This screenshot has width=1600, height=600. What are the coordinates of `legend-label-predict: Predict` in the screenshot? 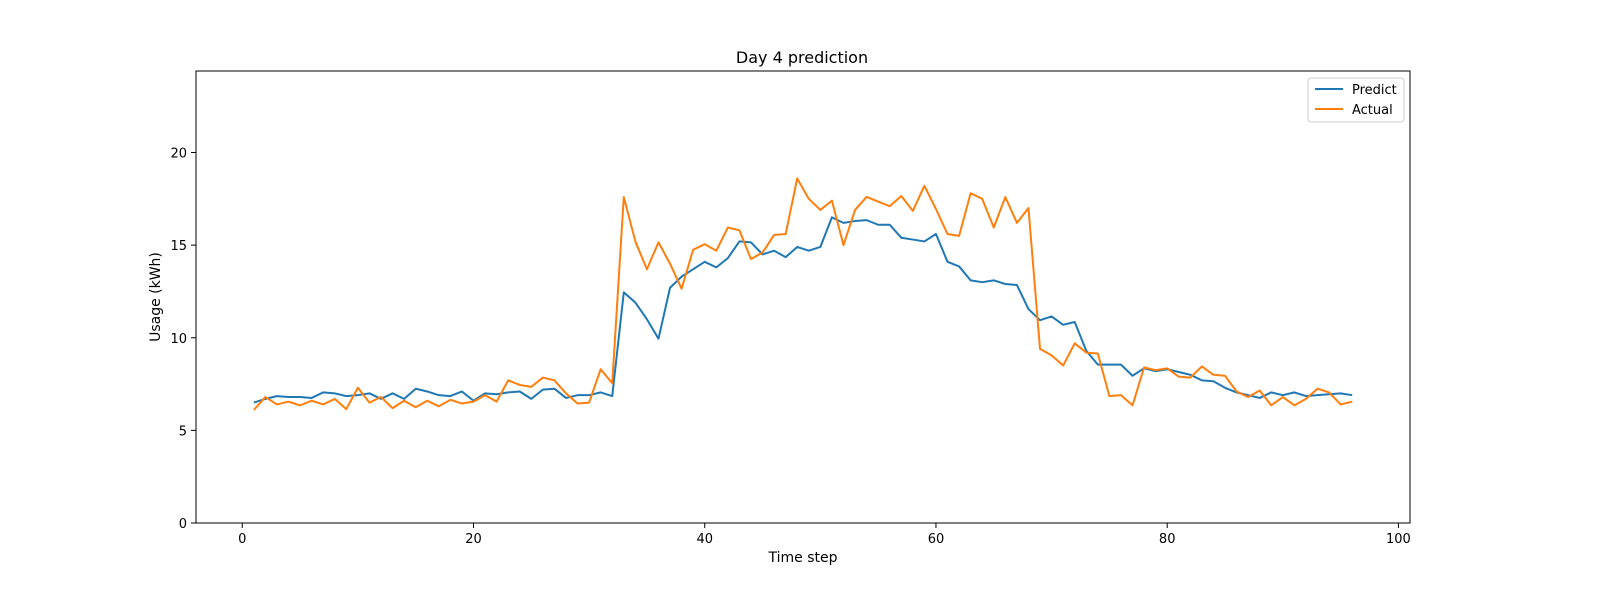 It's located at (1374, 90).